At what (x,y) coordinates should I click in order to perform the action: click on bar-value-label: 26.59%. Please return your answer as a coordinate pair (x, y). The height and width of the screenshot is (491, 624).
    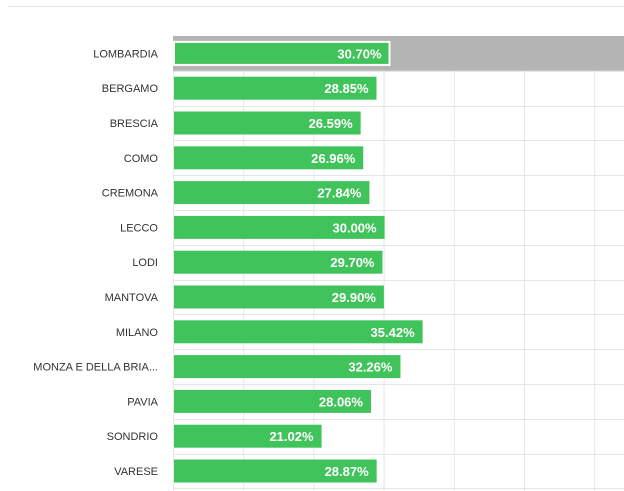
    Looking at the image, I should click on (331, 123).